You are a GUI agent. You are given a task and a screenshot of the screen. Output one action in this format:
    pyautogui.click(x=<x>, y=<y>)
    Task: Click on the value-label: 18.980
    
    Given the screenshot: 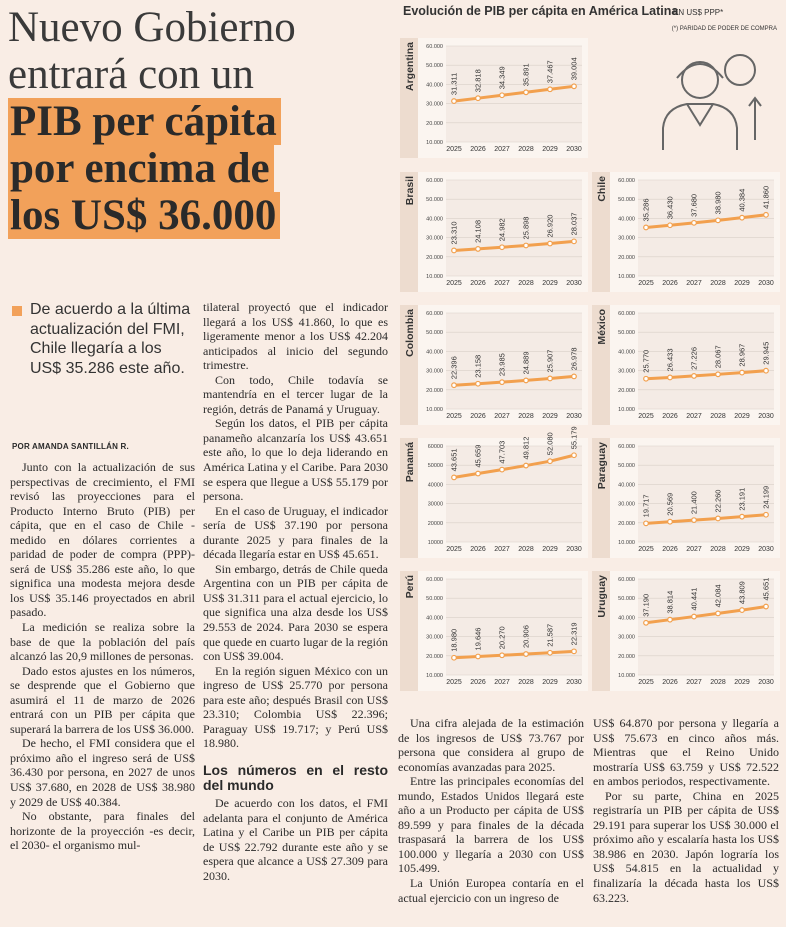 What is the action you would take?
    pyautogui.click(x=454, y=640)
    